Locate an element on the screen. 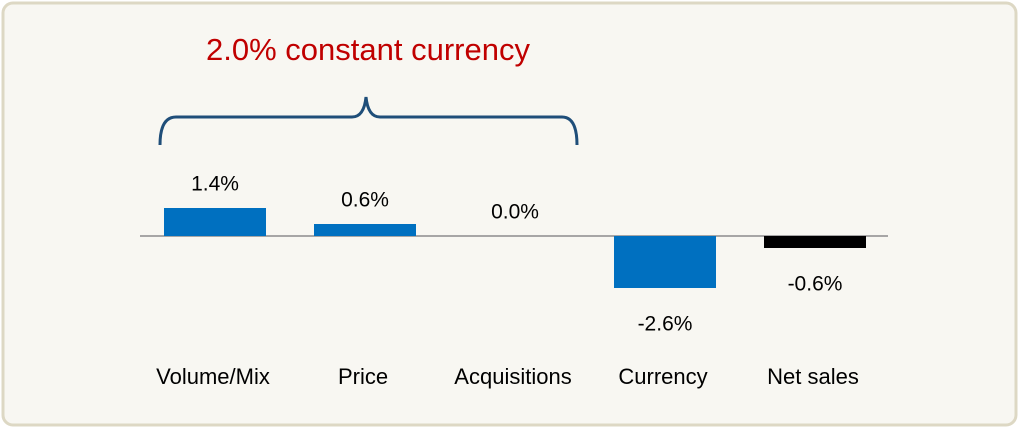 The height and width of the screenshot is (429, 1020). value-label: 1.4% is located at coordinates (215, 184).